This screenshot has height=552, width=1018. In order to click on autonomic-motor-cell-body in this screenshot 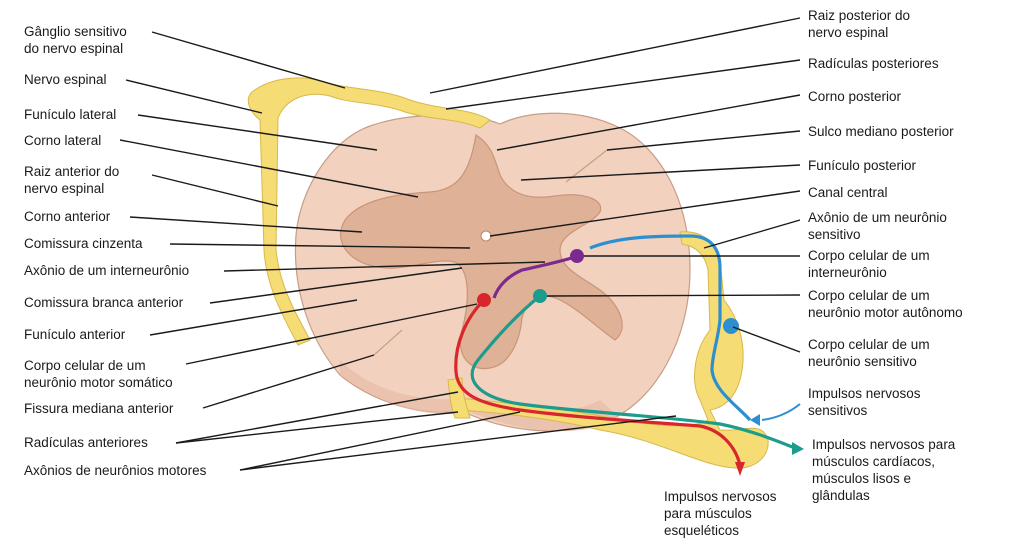, I will do `click(540, 296)`.